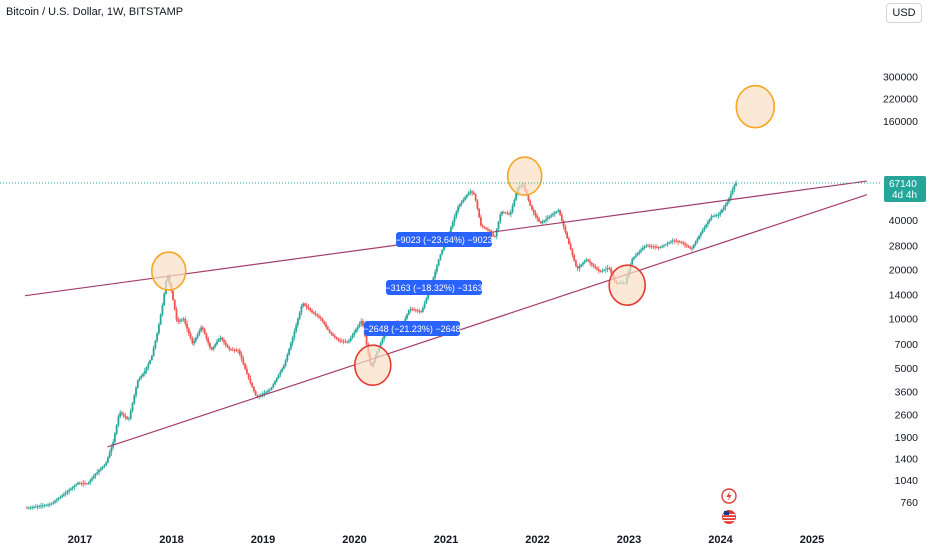  Describe the element at coordinates (904, 13) in the screenshot. I see `currency-button: USD` at that location.